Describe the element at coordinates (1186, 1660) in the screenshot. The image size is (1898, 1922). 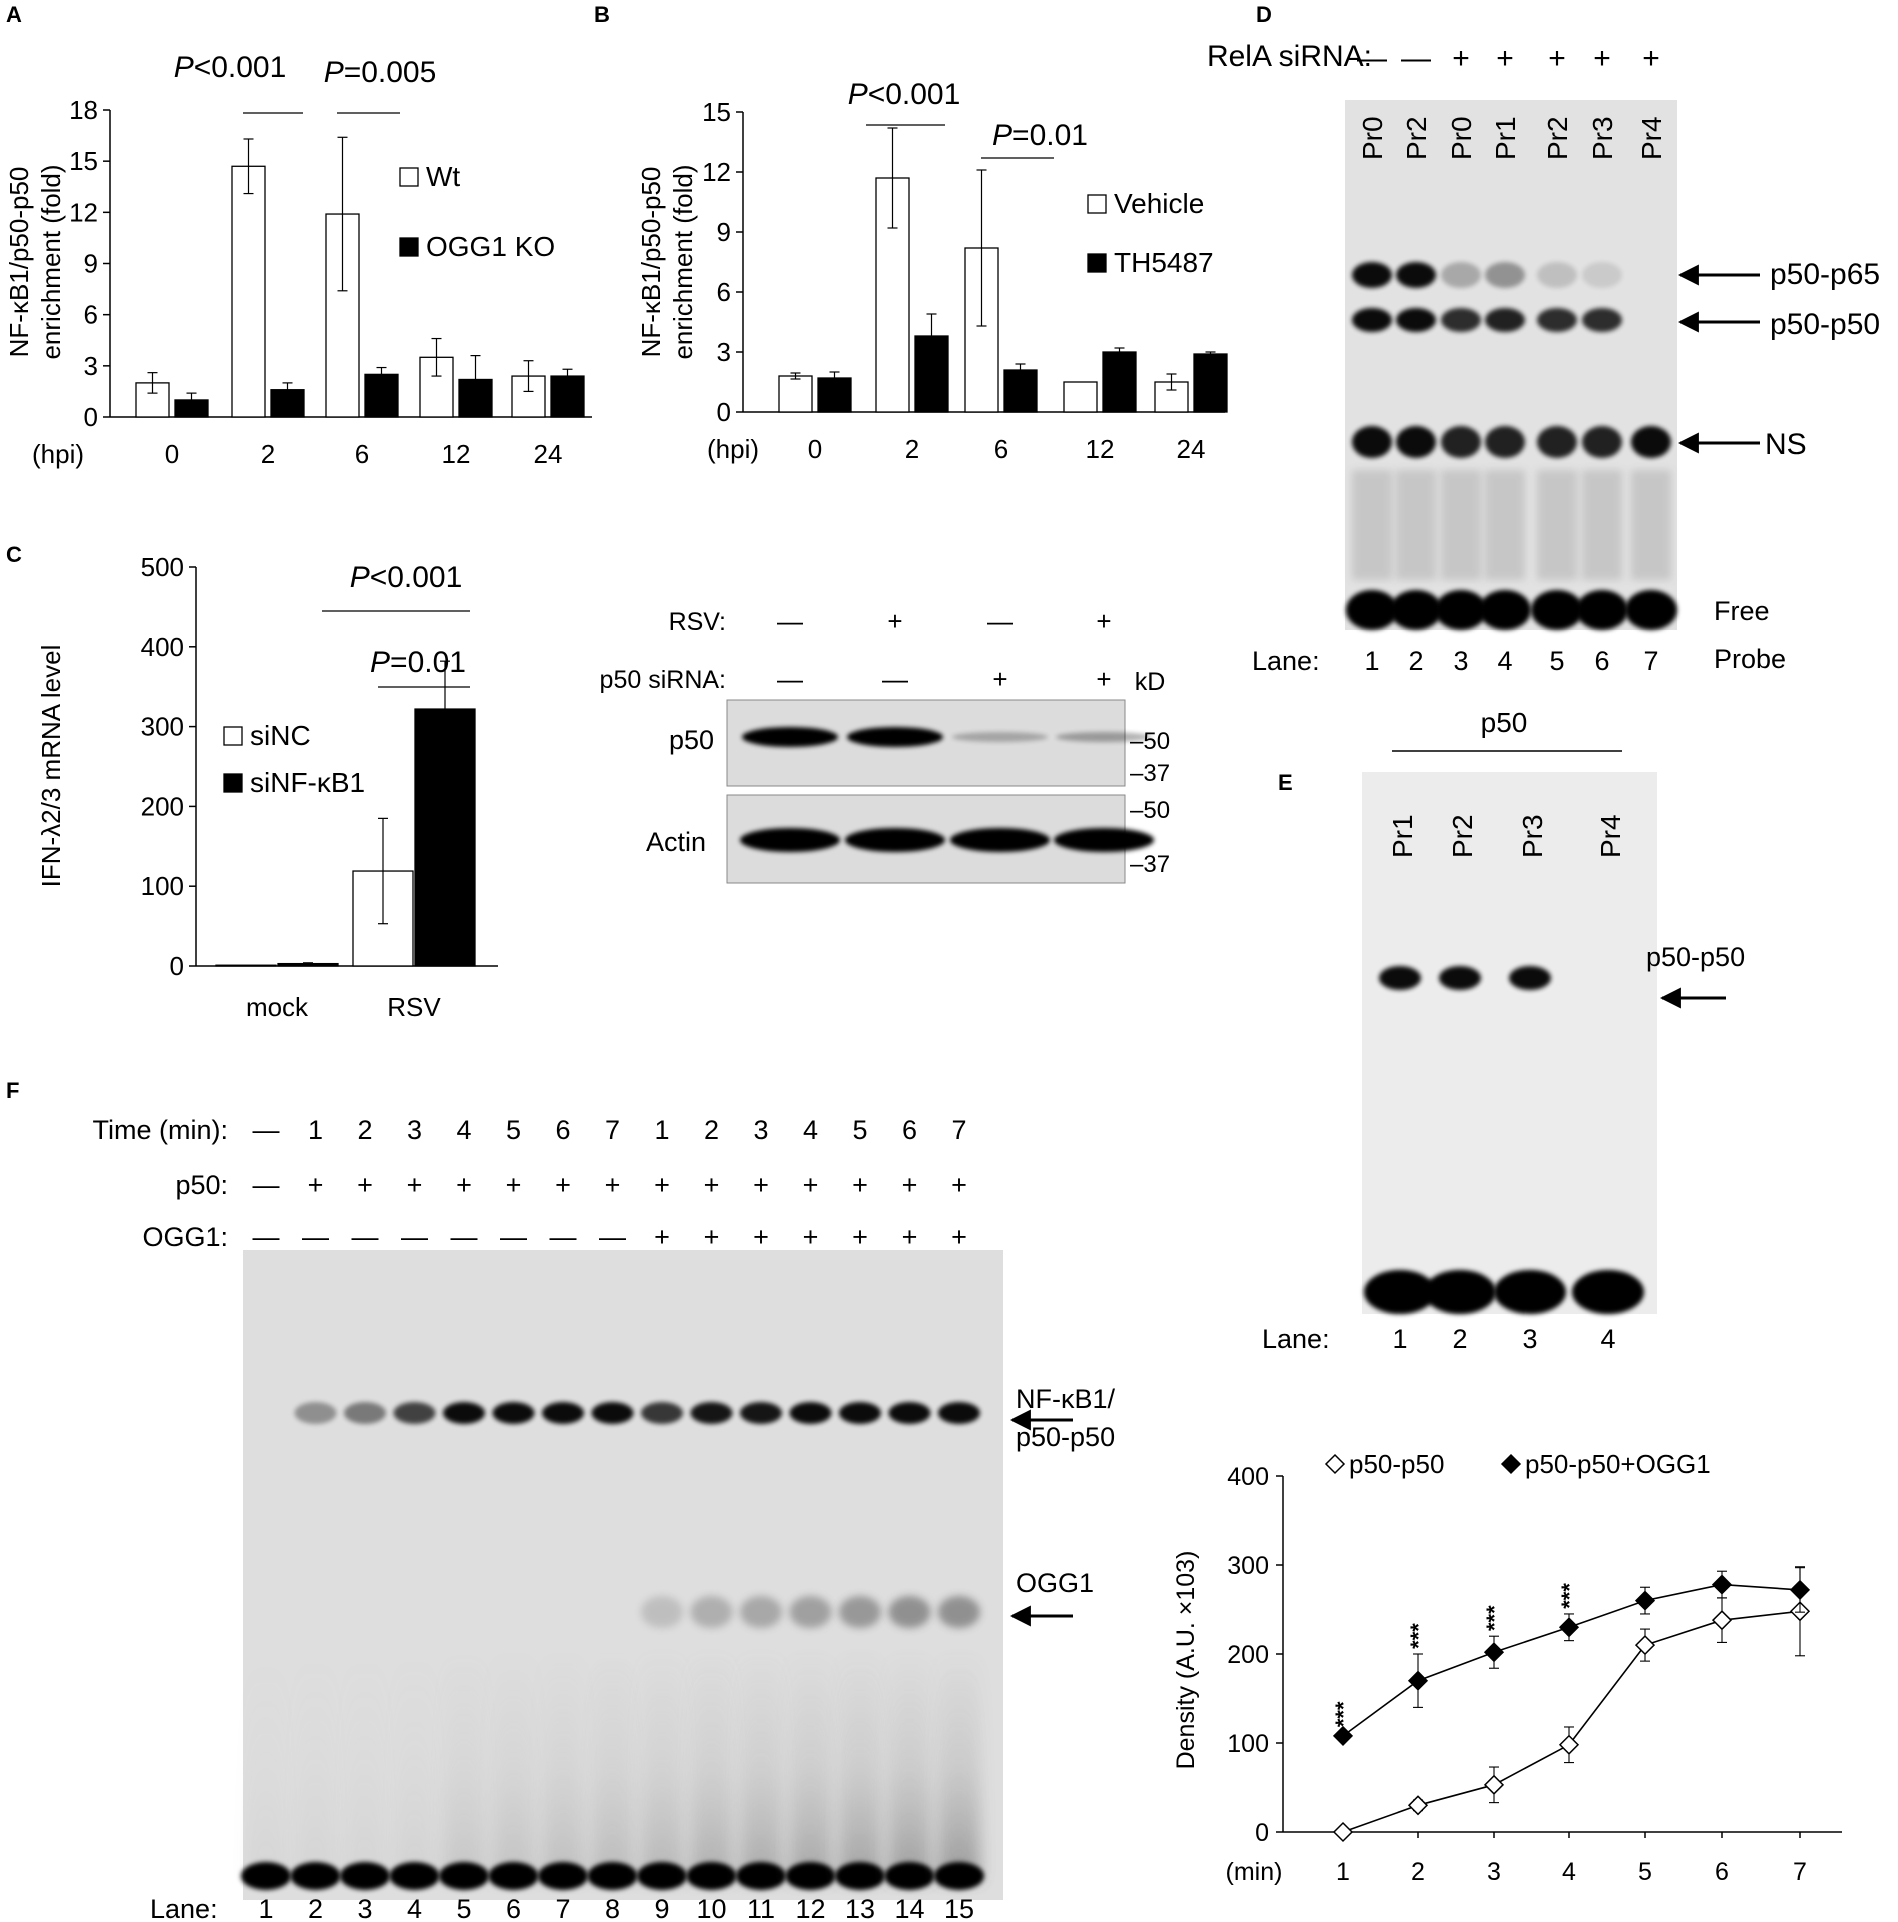
I see `y-axis-label: Density (A.U. ×103)` at that location.